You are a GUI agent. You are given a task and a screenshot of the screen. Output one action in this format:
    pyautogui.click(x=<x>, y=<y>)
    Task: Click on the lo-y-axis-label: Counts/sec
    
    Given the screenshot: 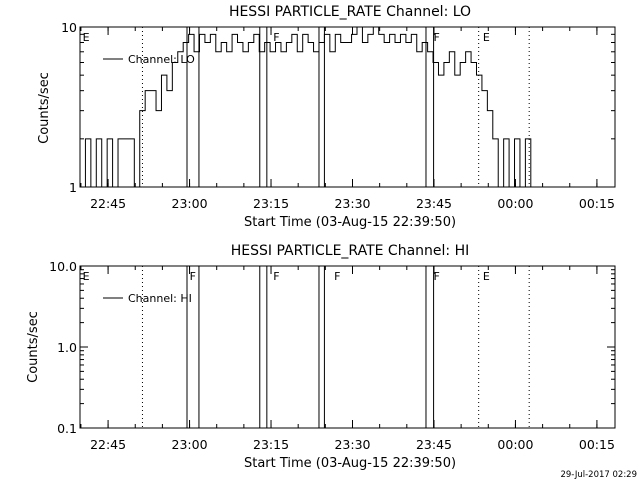 What is the action you would take?
    pyautogui.click(x=44, y=108)
    